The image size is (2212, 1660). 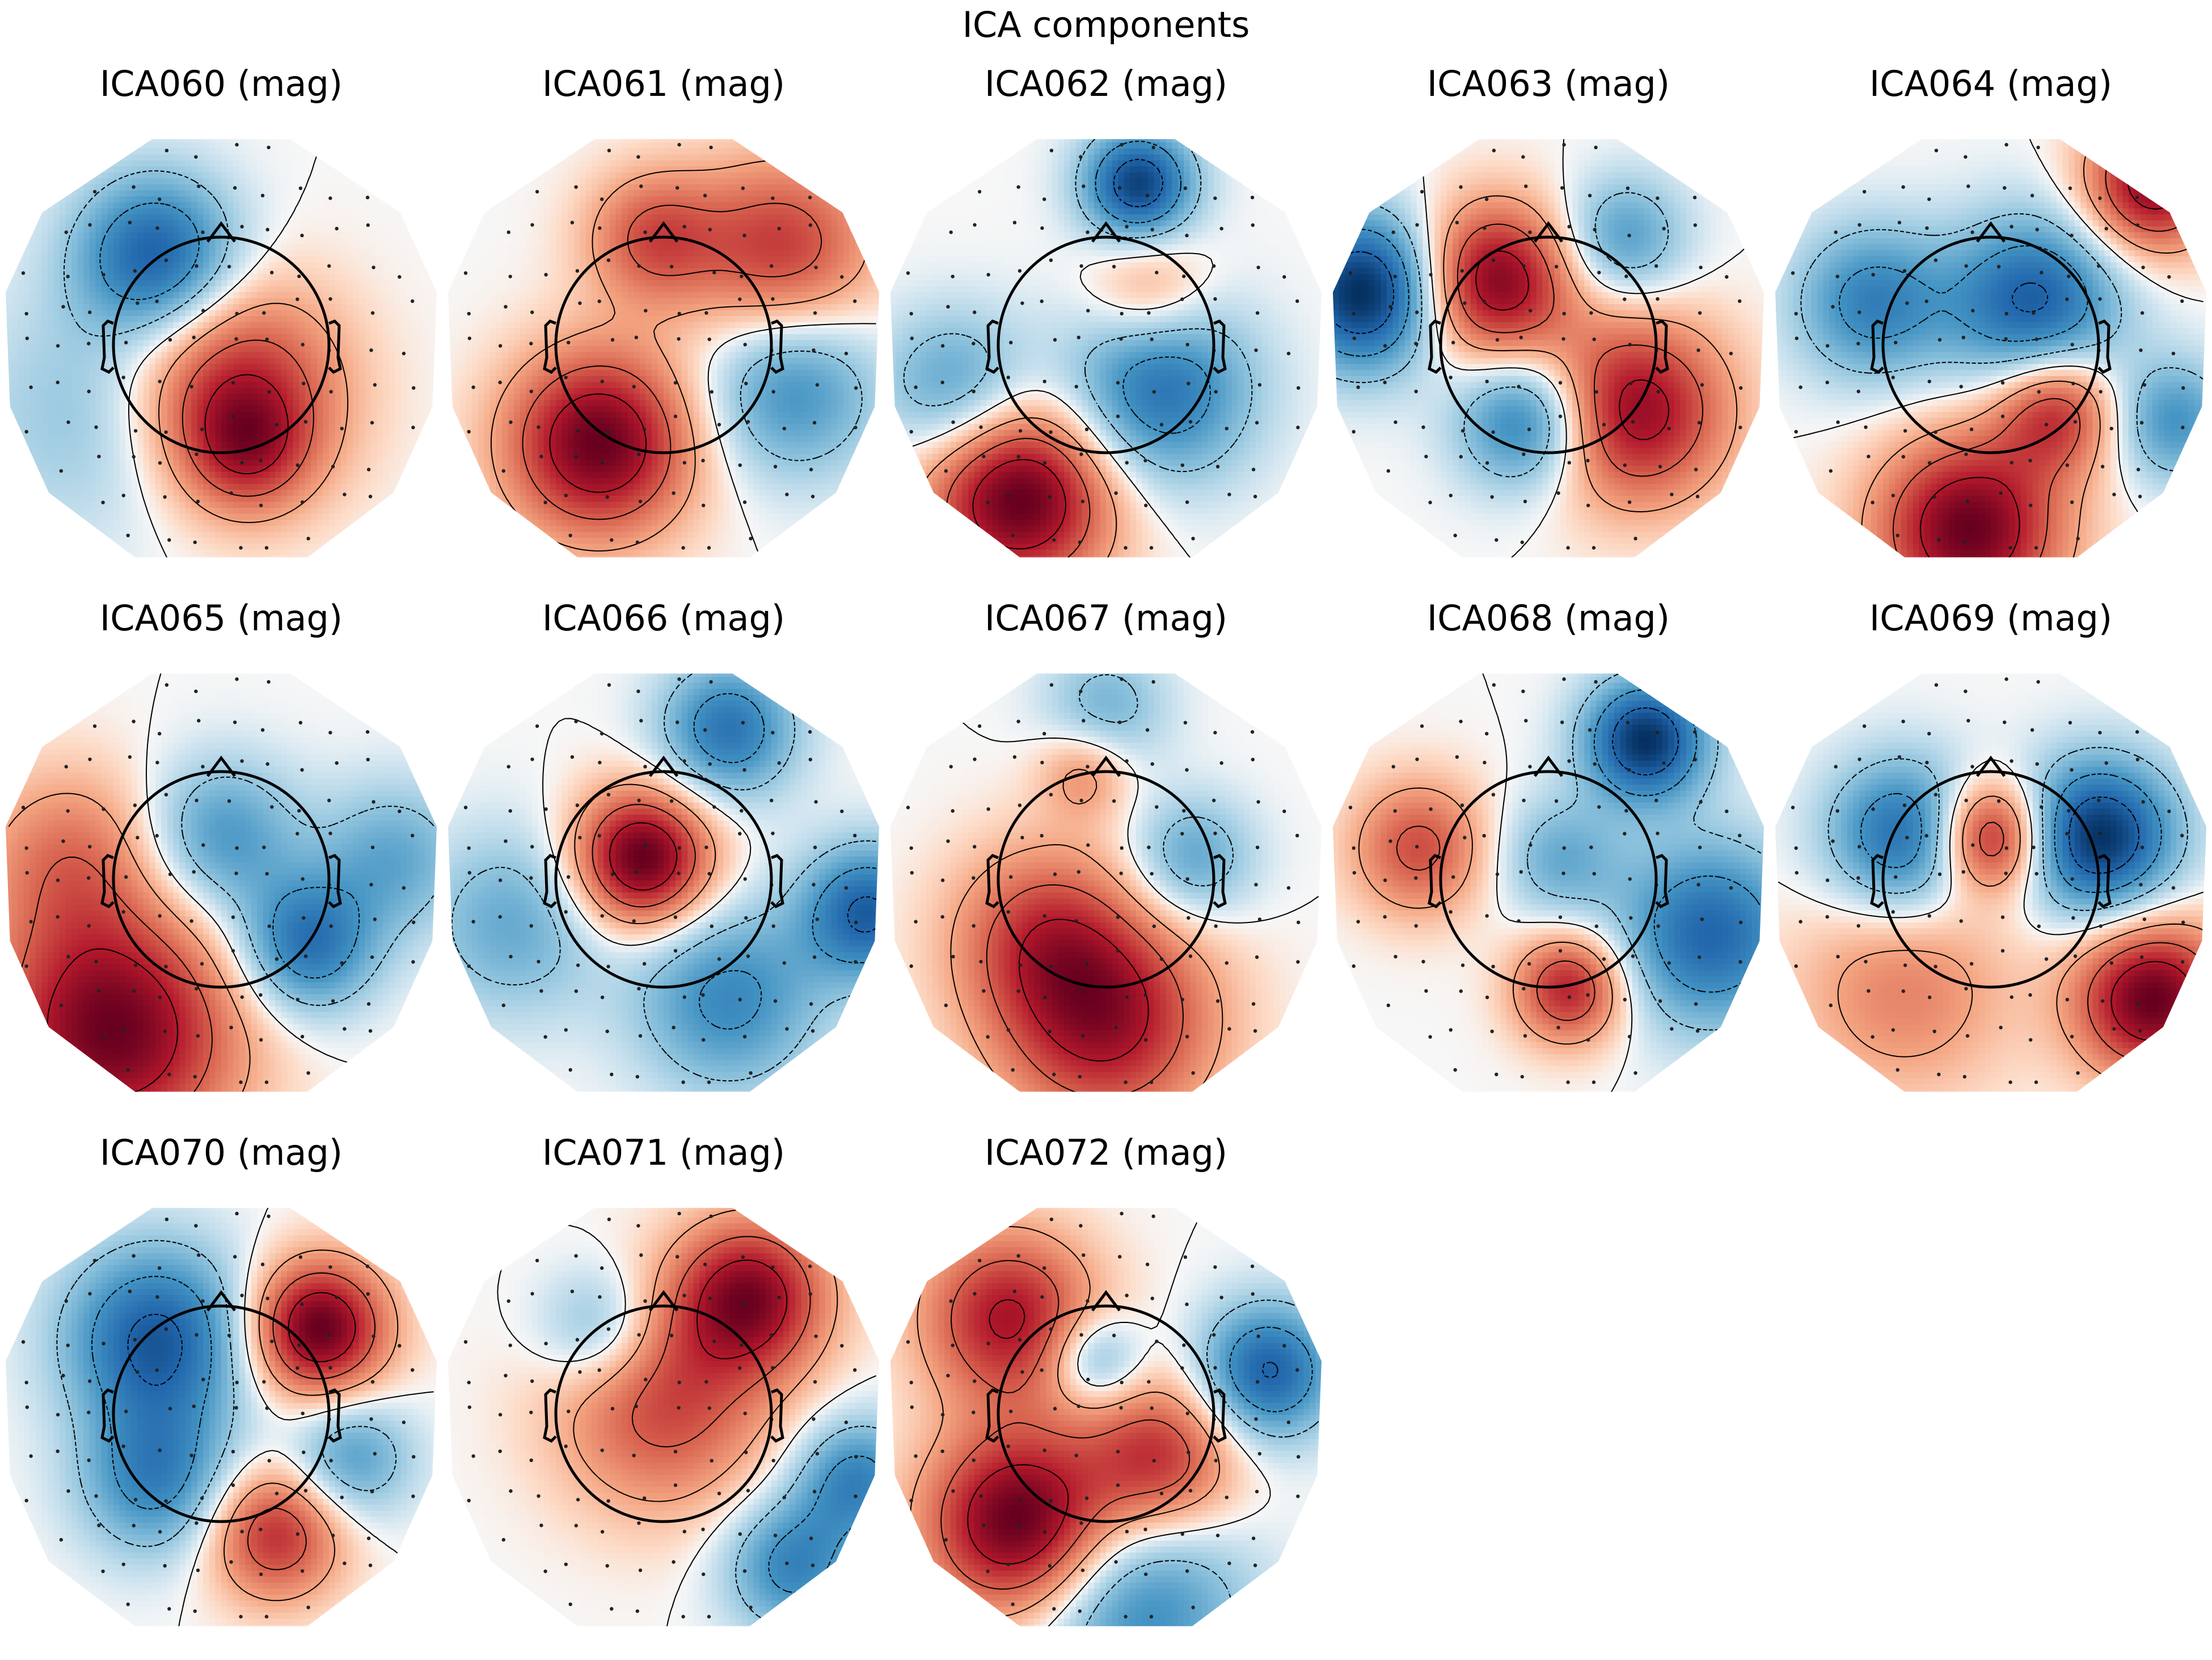 I want to click on component-title: ICA064 (mag), so click(x=1990, y=84).